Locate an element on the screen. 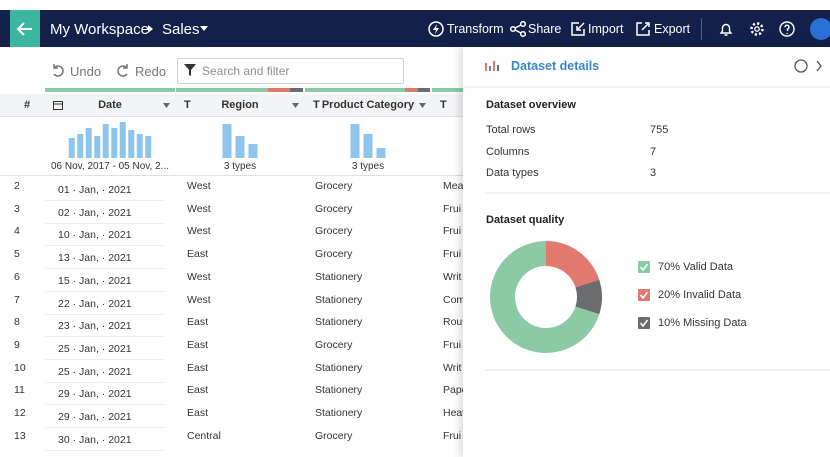  column-name: Region is located at coordinates (240, 105).